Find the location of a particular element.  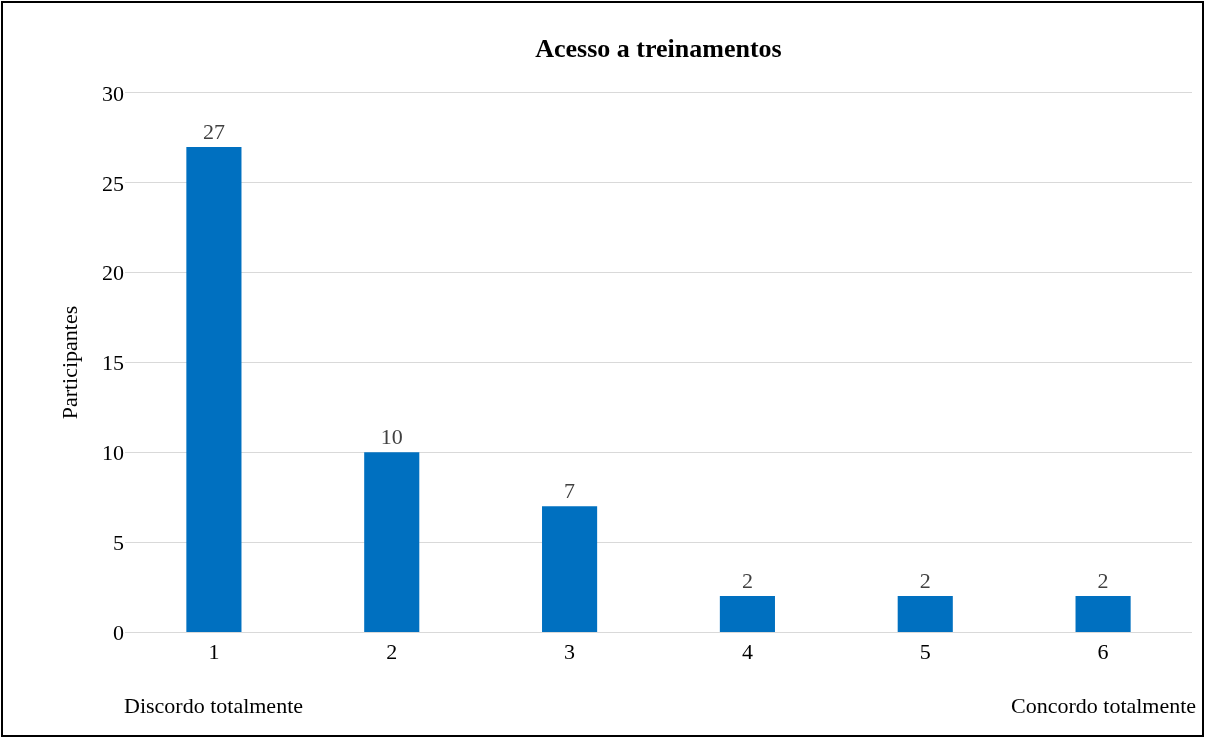

data-label: 7 is located at coordinates (570, 491).